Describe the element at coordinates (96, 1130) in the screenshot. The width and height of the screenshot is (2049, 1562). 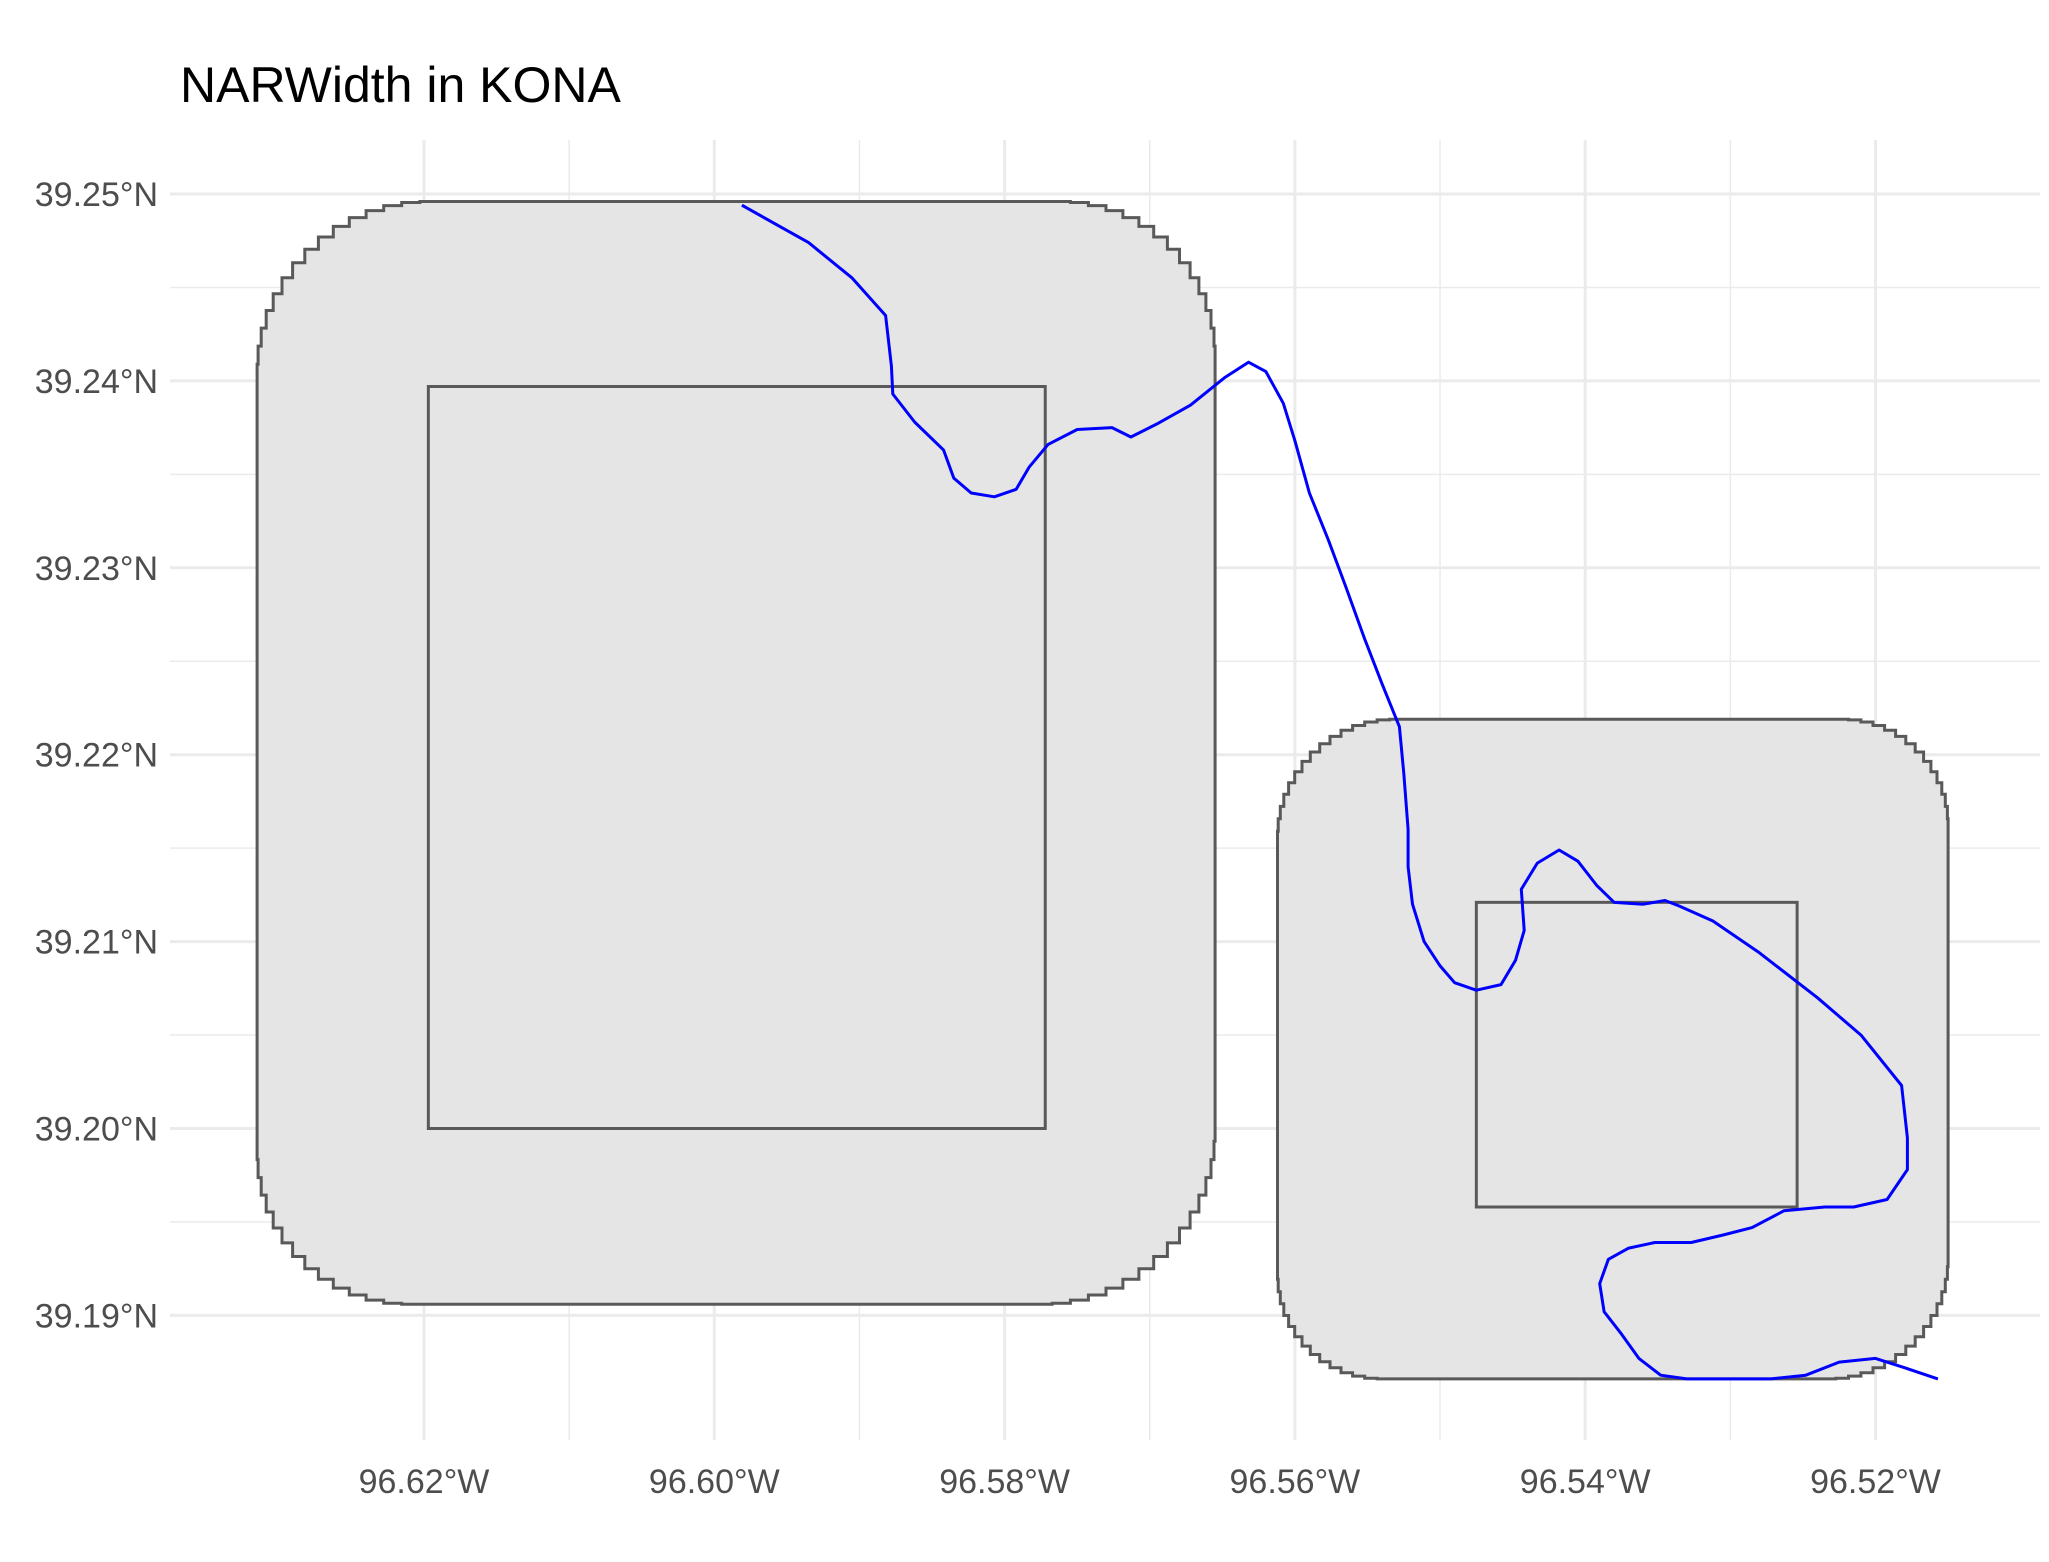
I see `y-tick-label: 39.20°N` at that location.